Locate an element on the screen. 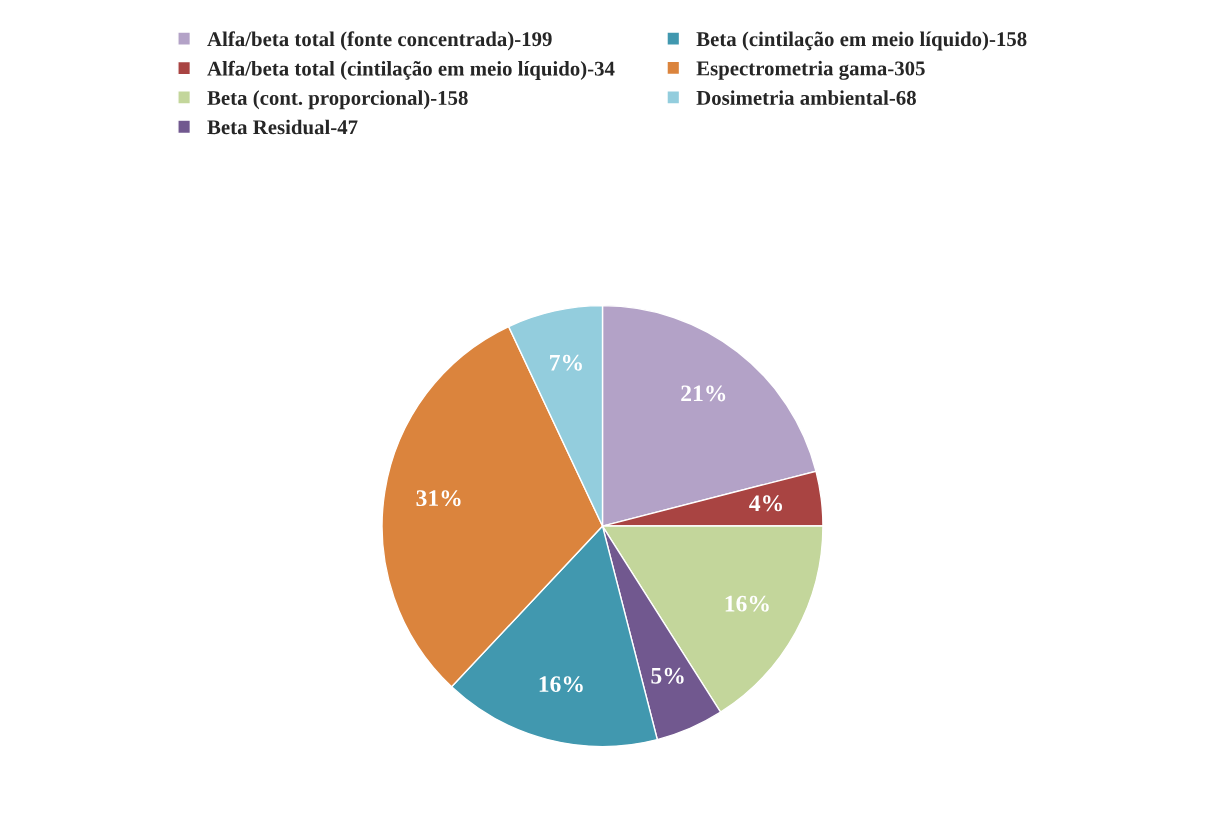  data-label: 31% is located at coordinates (438, 498).